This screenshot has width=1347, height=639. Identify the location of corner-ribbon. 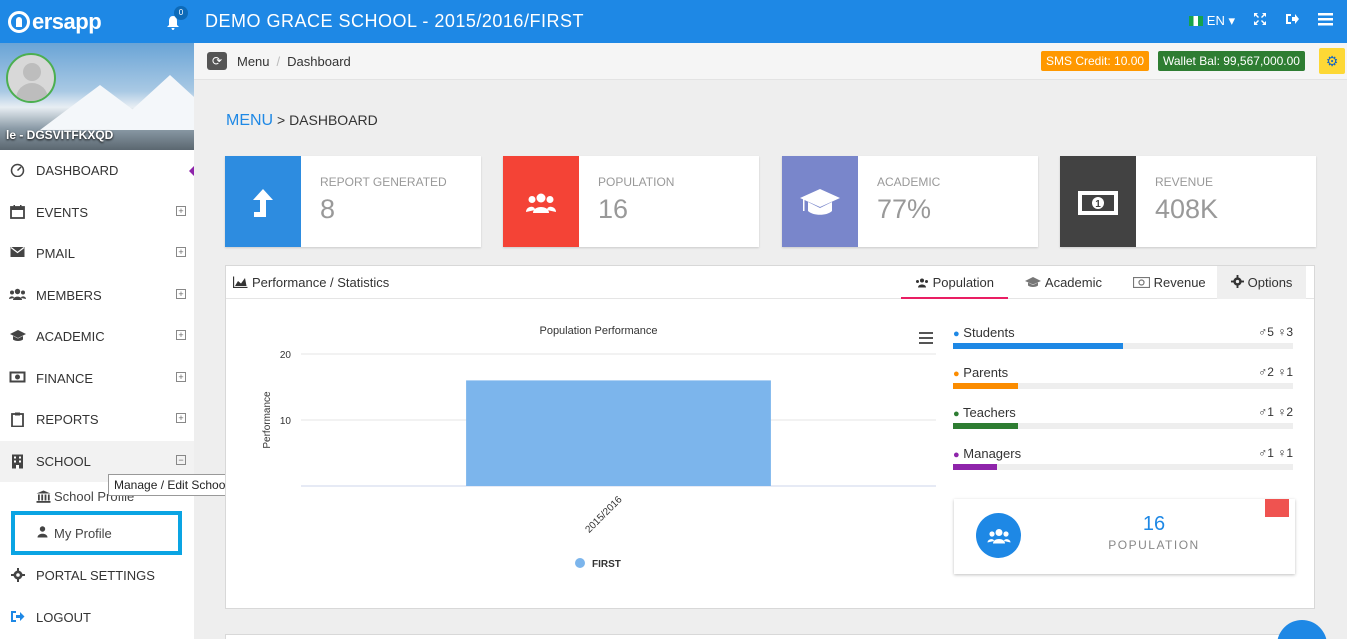
(1277, 508).